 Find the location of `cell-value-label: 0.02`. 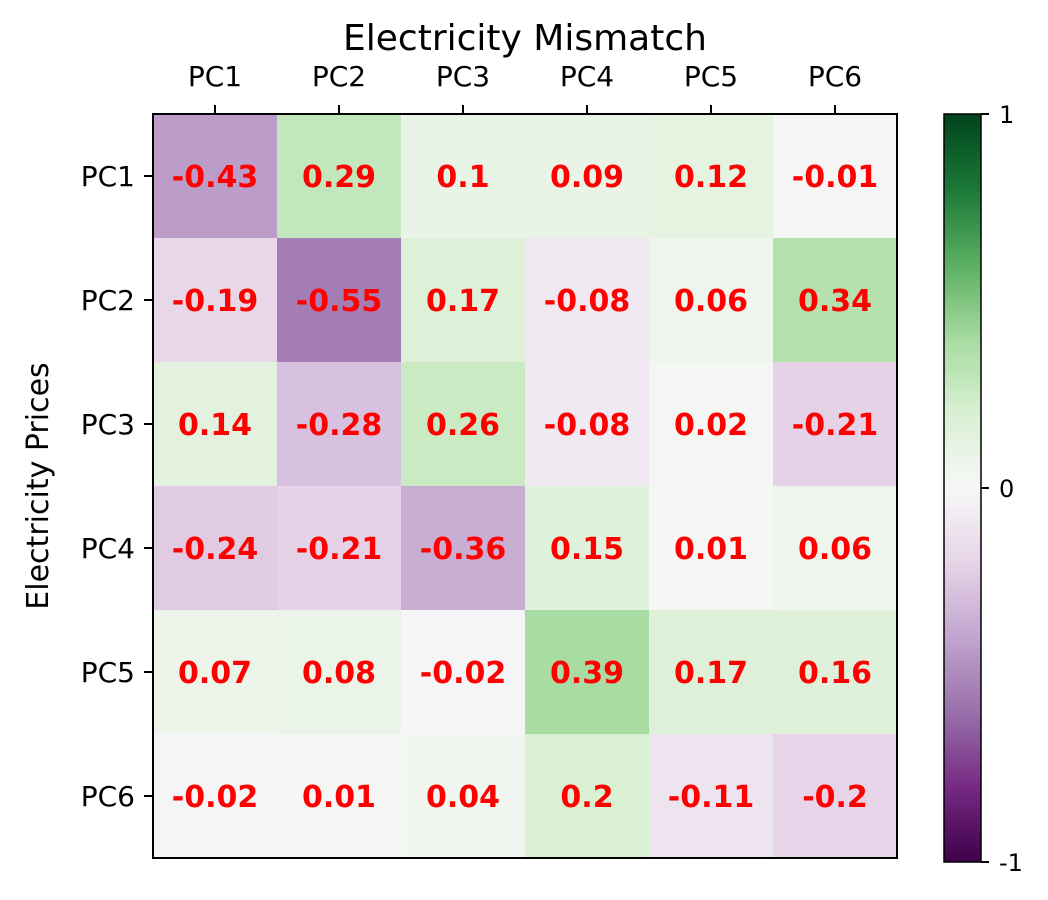

cell-value-label: 0.02 is located at coordinates (711, 425).